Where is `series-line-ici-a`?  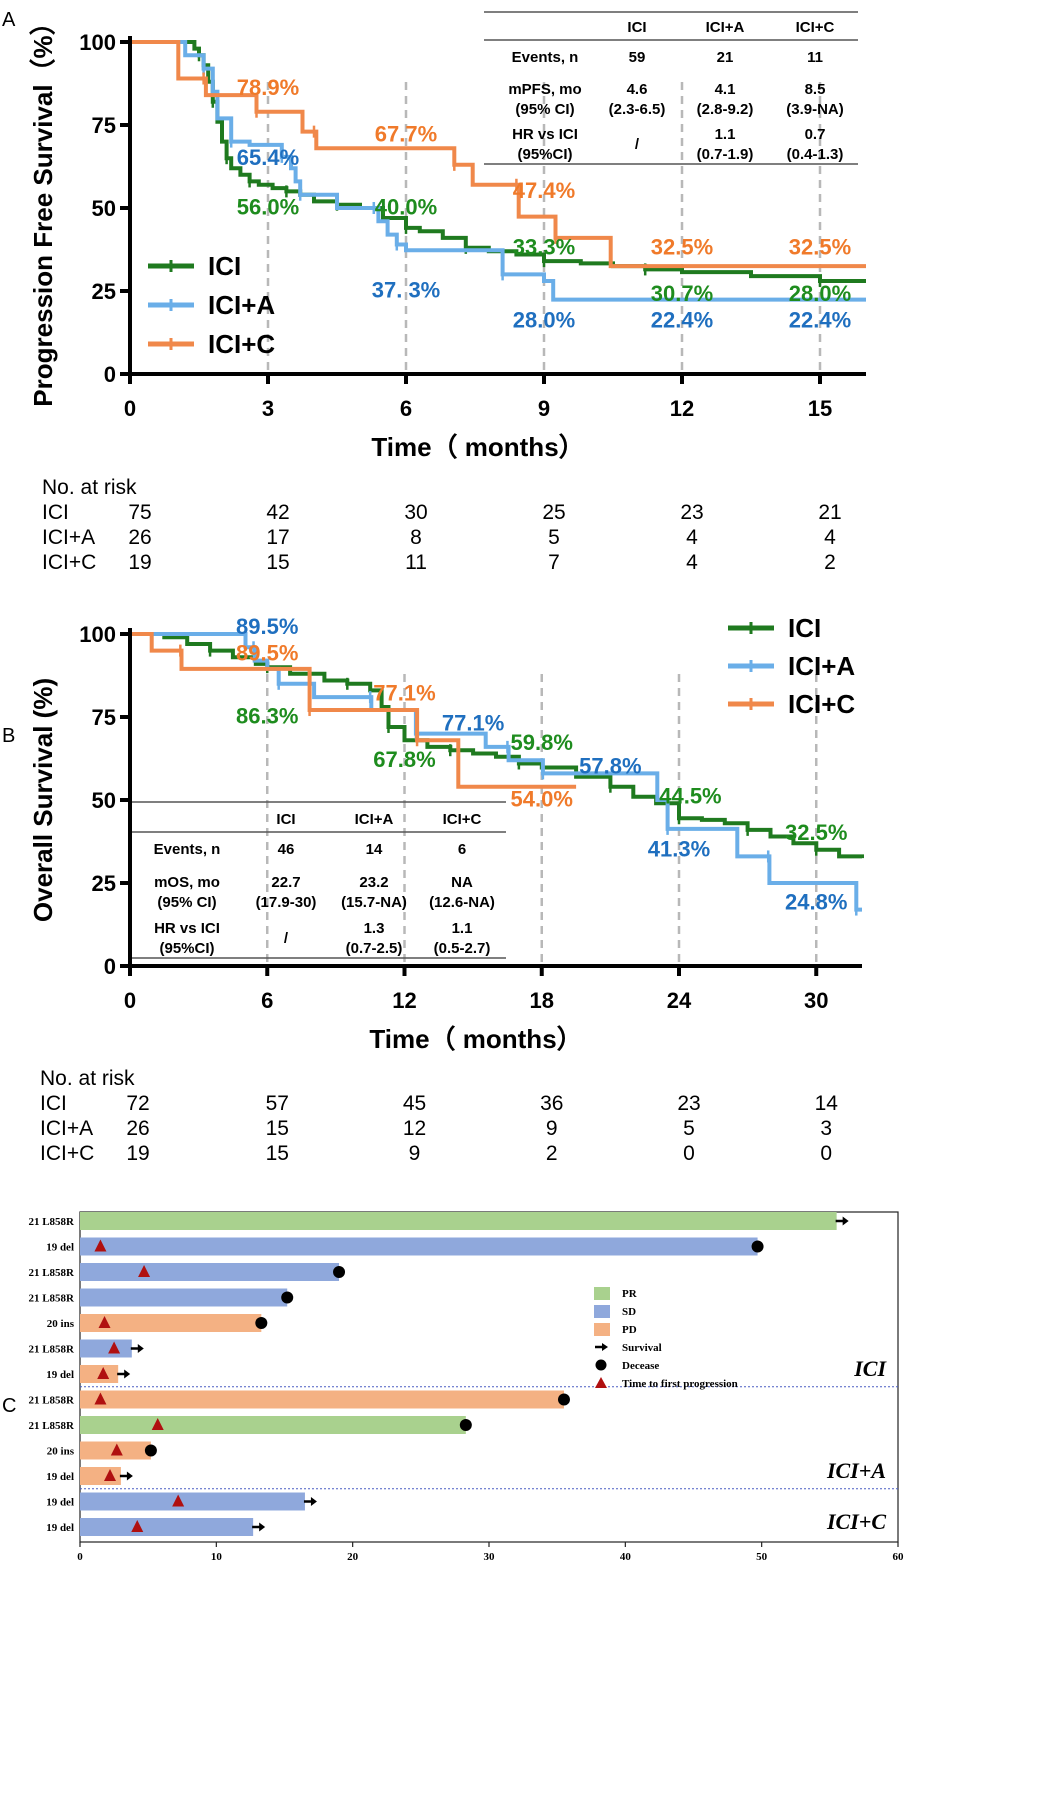
series-line-ici-a is located at coordinates (496, 772).